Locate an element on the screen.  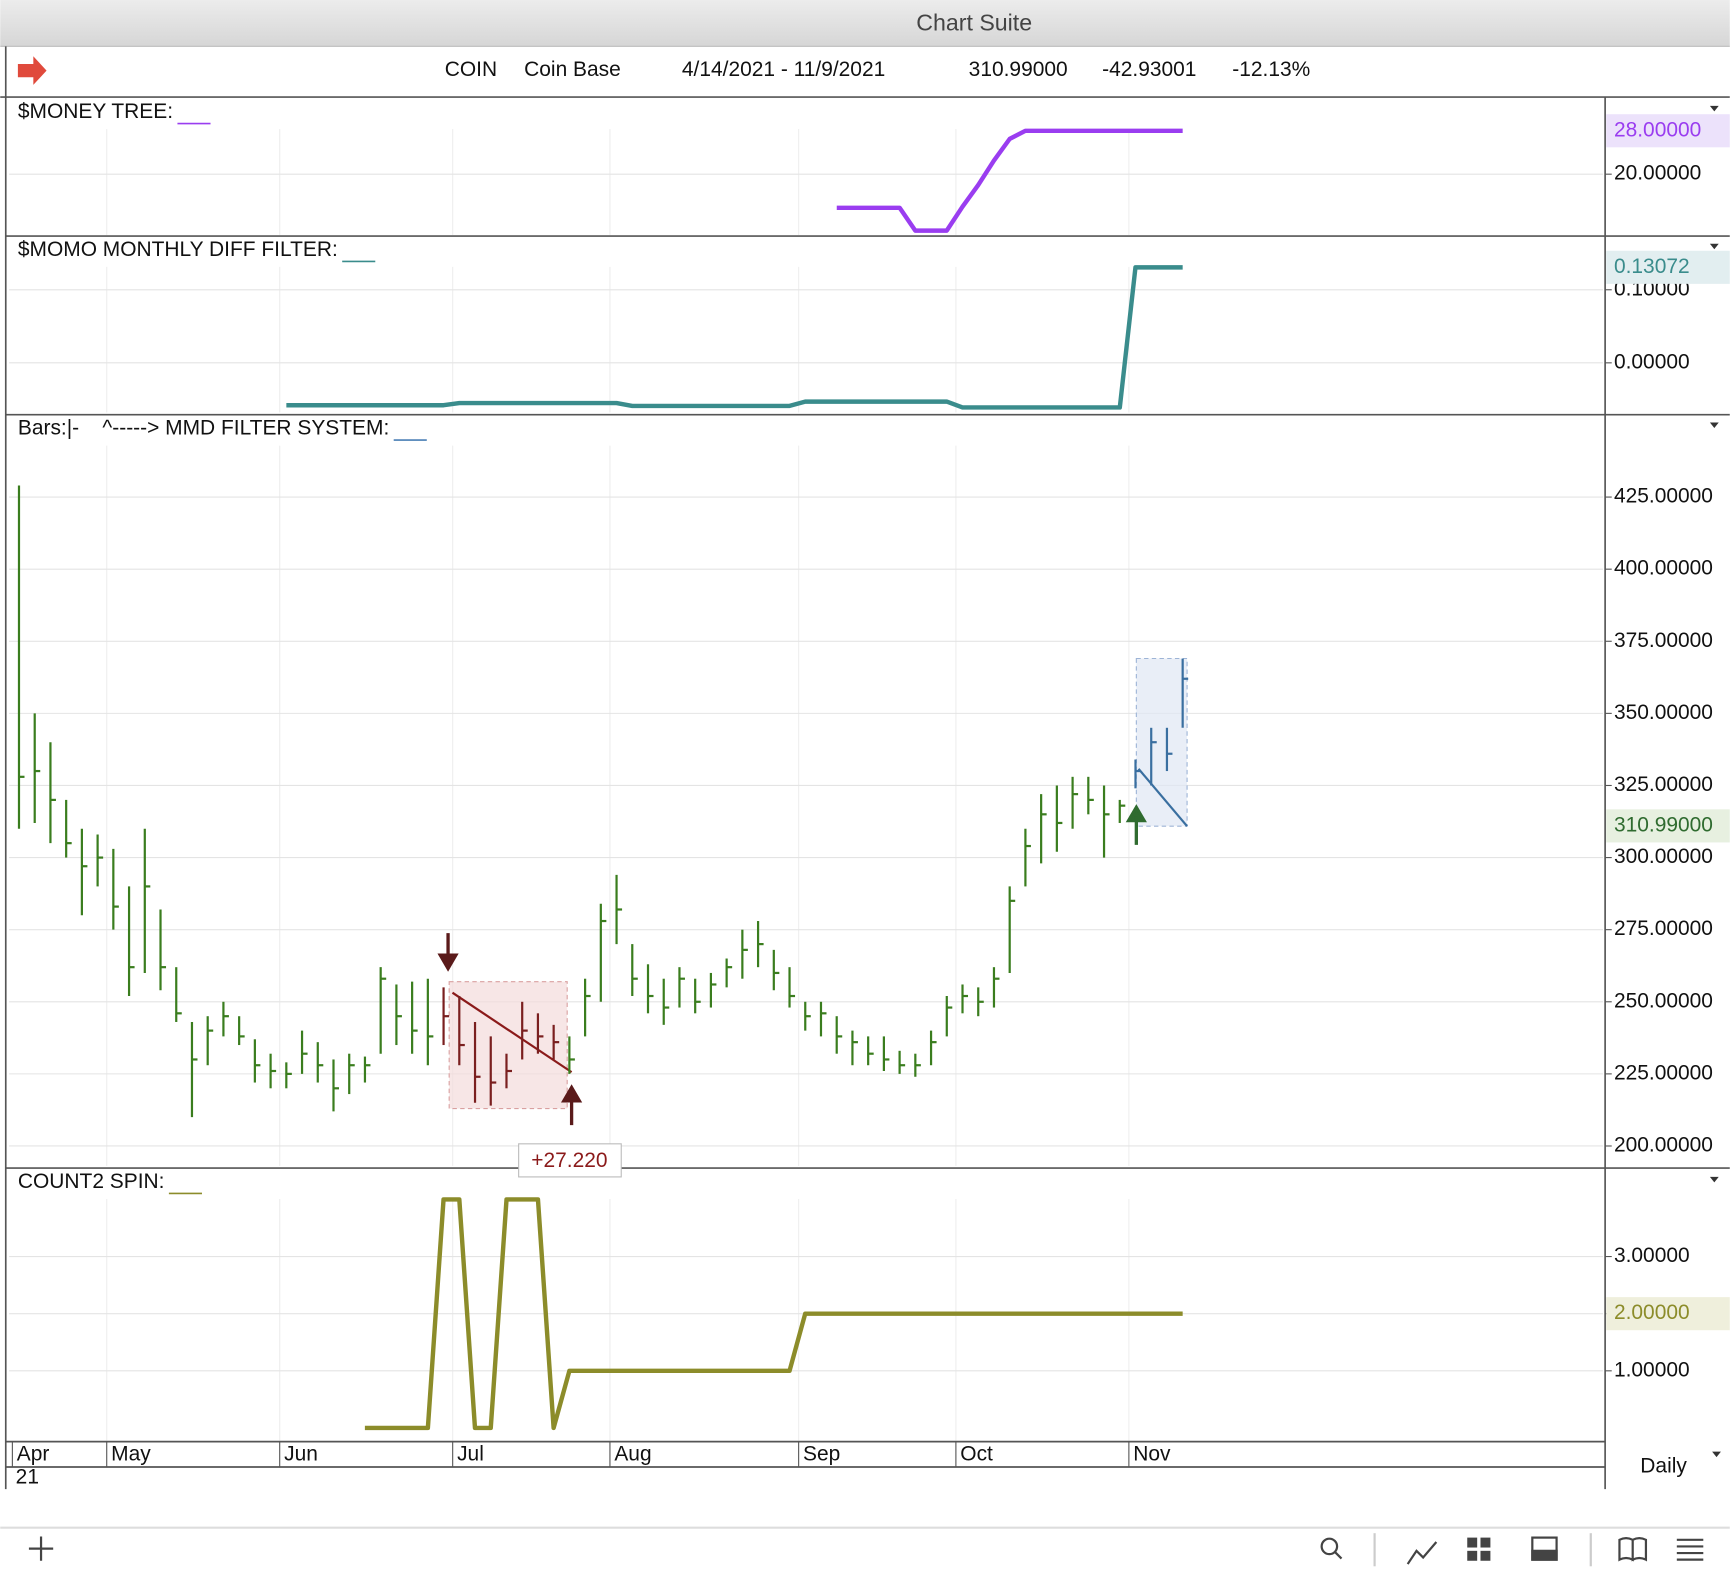
symbol: COIN is located at coordinates (471, 69).